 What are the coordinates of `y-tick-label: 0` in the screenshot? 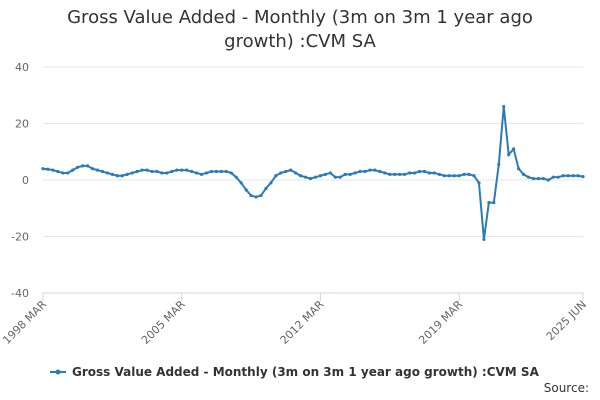 It's located at (25, 180).